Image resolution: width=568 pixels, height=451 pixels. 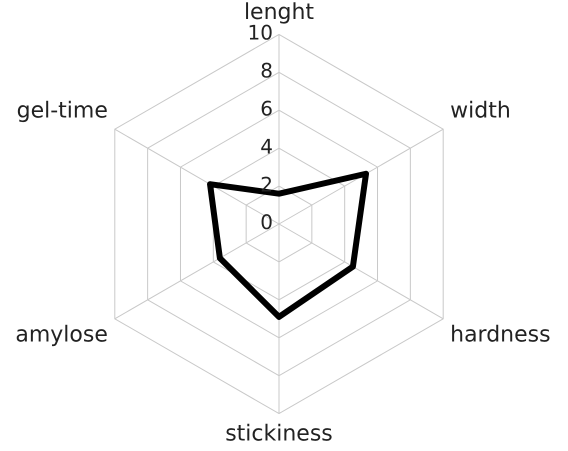 I want to click on spoke-label: amylose, so click(x=61, y=335).